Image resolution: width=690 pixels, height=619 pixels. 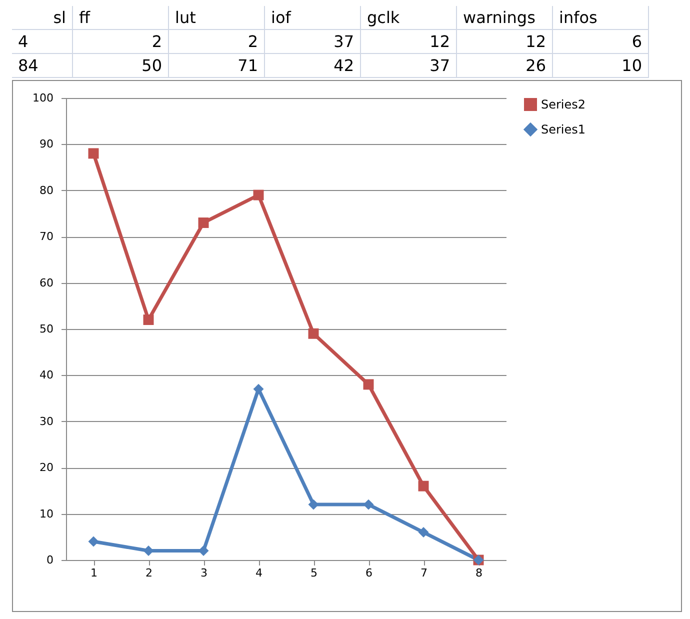 What do you see at coordinates (47, 283) in the screenshot?
I see `y-tick-label: 60` at bounding box center [47, 283].